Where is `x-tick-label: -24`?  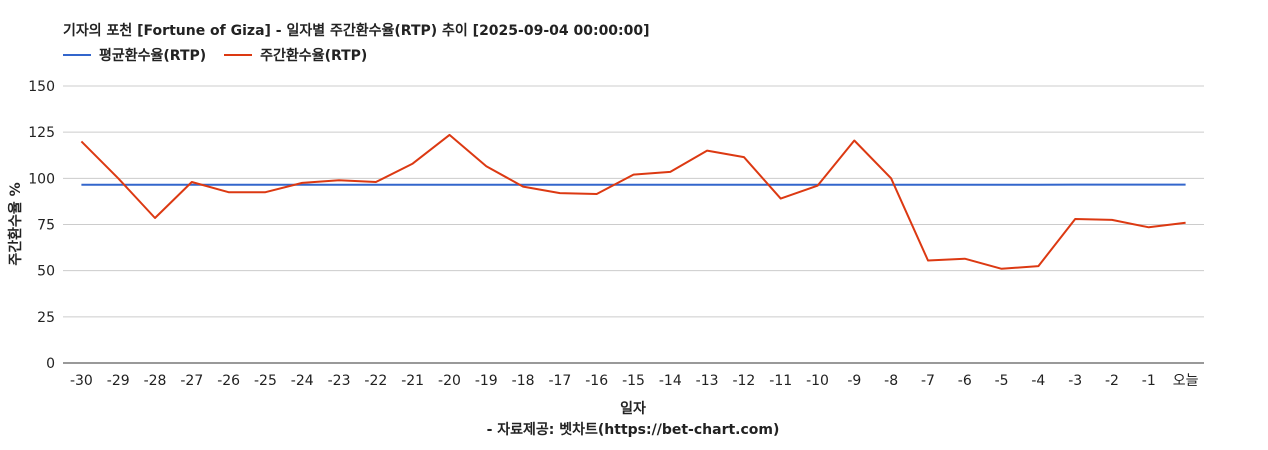
x-tick-label: -24 is located at coordinates (302, 381).